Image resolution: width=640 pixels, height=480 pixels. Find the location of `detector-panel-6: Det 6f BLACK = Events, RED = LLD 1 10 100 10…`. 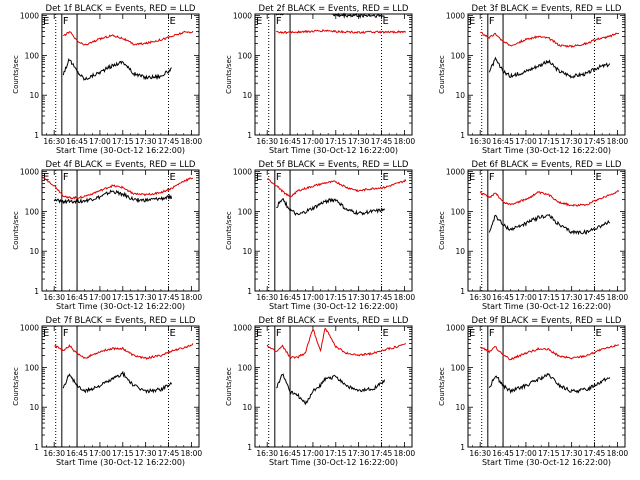

detector-panel-6: Det 6f BLACK = Events, RED = LLD 1 10 100 10… is located at coordinates (533, 235).